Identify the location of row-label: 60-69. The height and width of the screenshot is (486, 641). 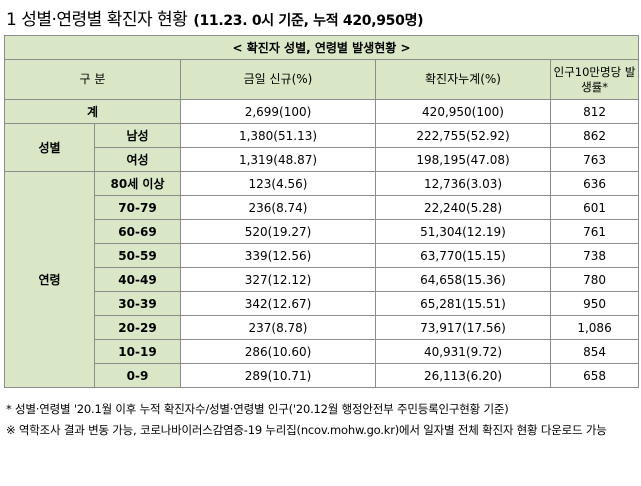
(137, 231).